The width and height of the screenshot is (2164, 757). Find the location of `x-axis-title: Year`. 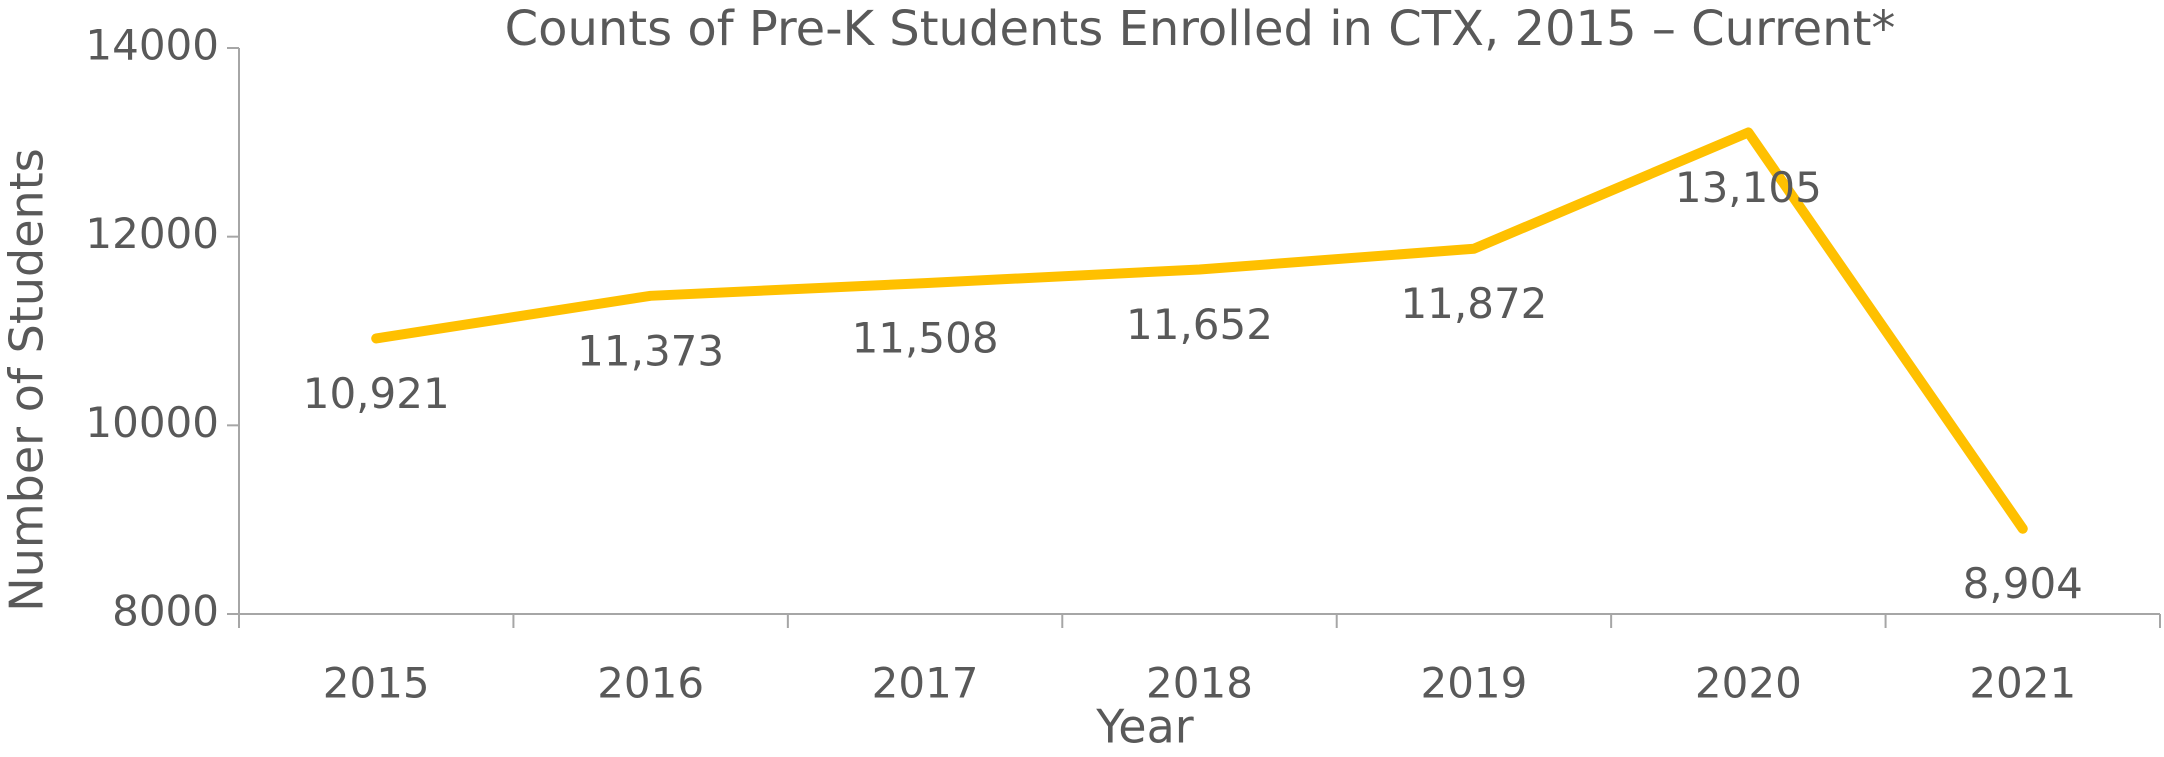

x-axis-title: Year is located at coordinates (1144, 727).